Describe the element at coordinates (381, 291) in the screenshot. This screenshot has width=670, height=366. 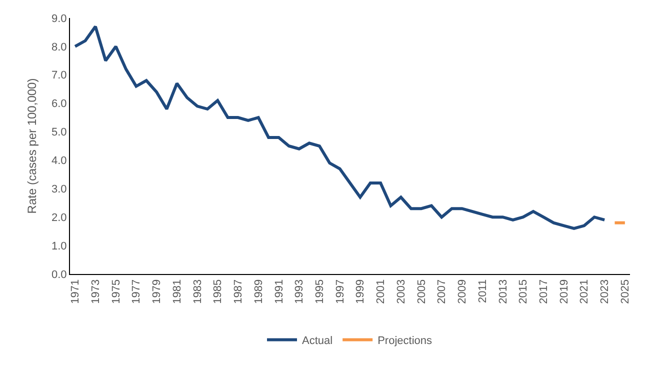
I see `x-tick-label: 2001` at that location.